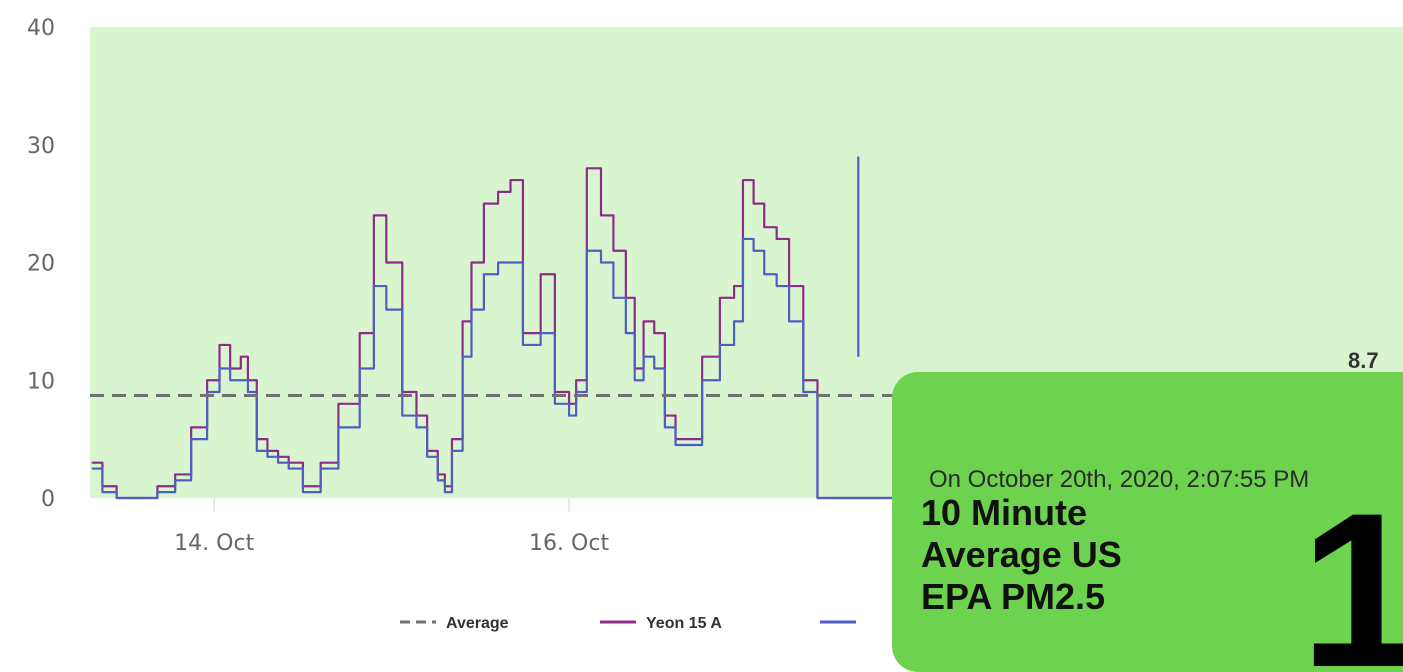  Describe the element at coordinates (391, 527) in the screenshot. I see `x-axis-ticks: 14. Oct 16. Oct` at that location.